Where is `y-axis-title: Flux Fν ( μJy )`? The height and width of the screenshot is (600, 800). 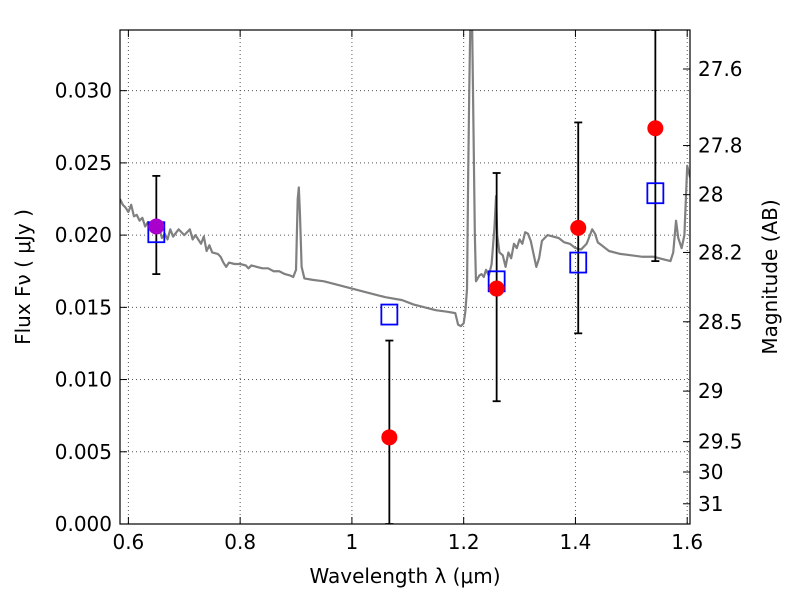
y-axis-title: Flux Fν ( μJy ) is located at coordinates (23, 277).